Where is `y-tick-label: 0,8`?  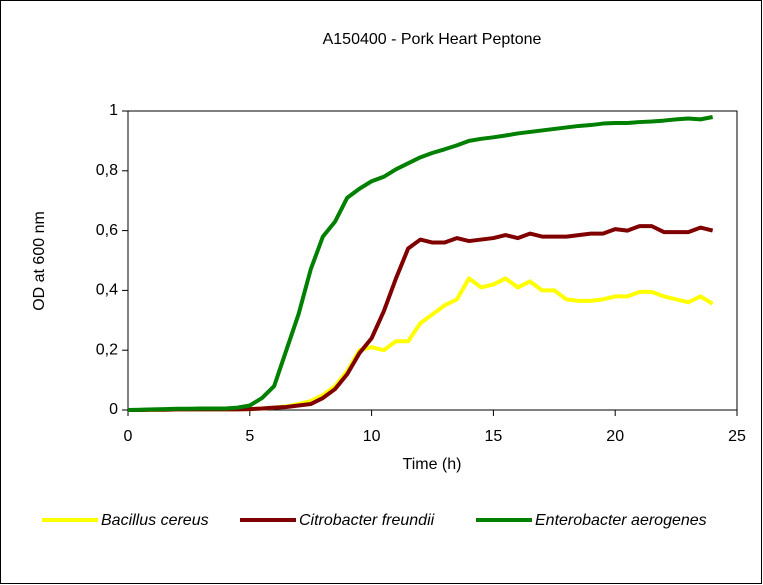 y-tick-label: 0,8 is located at coordinates (107, 170).